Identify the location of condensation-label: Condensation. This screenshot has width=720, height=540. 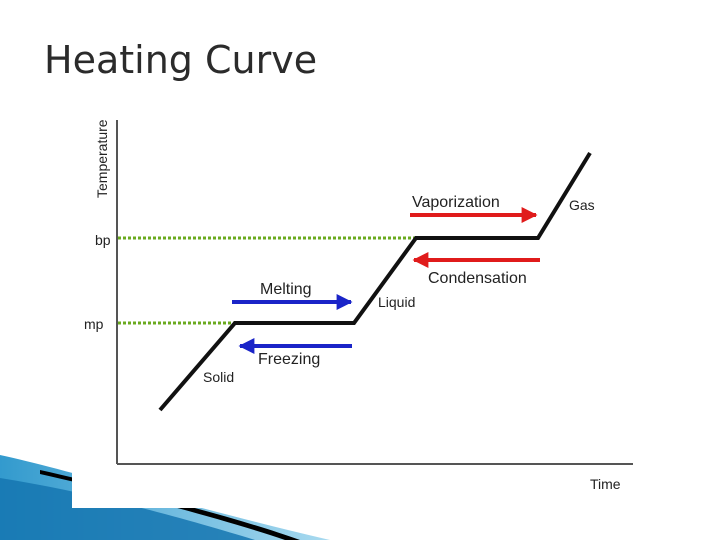
(477, 278).